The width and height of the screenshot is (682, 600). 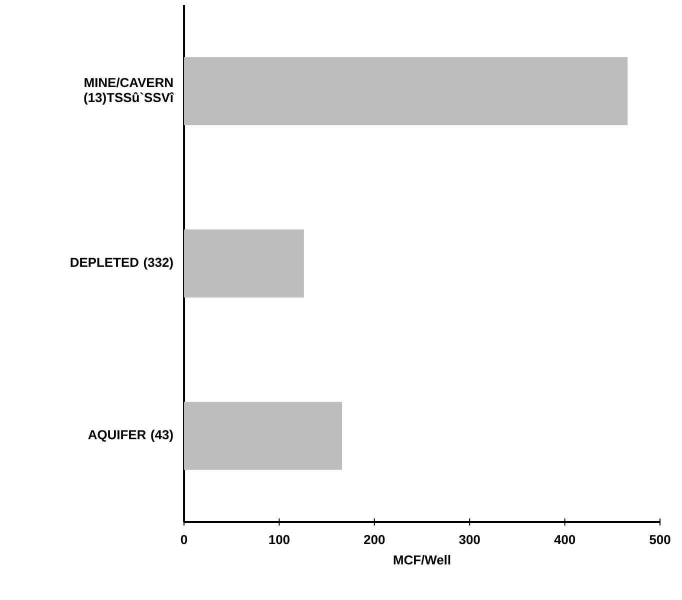 What do you see at coordinates (130, 436) in the screenshot?
I see `y-tick-label: AQUIFER (43)` at bounding box center [130, 436].